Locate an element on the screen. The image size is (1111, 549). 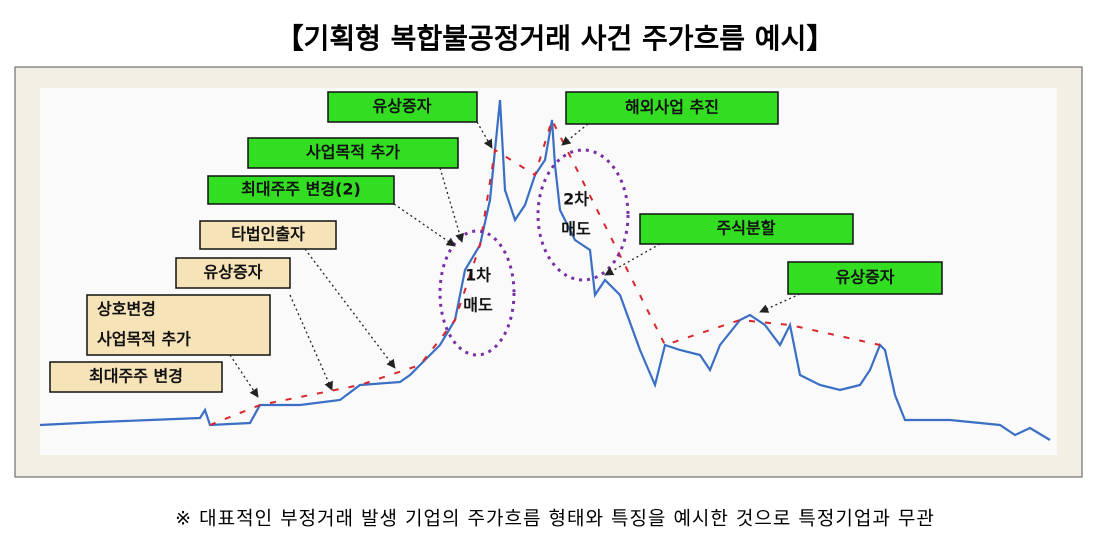
annotation: 주식분할 is located at coordinates (746, 228).